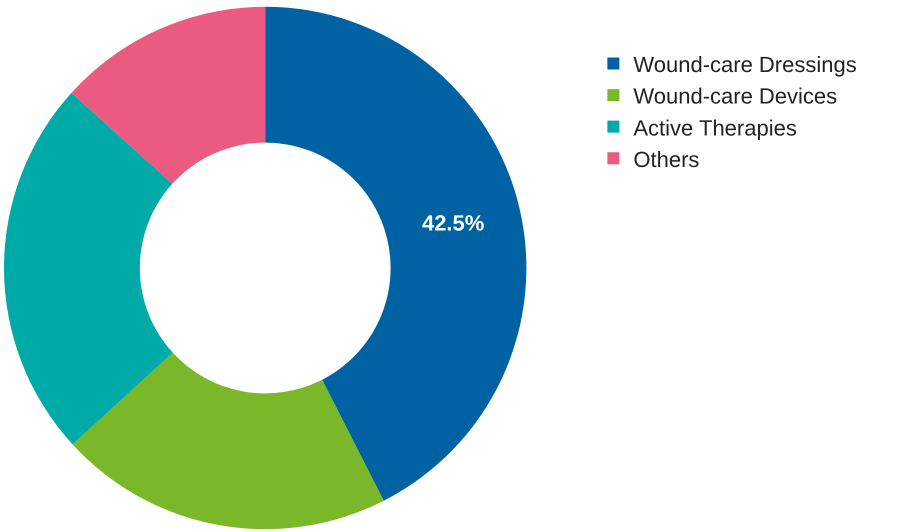 The width and height of the screenshot is (901, 532). Describe the element at coordinates (715, 127) in the screenshot. I see `legend-label: Active Therapies` at that location.